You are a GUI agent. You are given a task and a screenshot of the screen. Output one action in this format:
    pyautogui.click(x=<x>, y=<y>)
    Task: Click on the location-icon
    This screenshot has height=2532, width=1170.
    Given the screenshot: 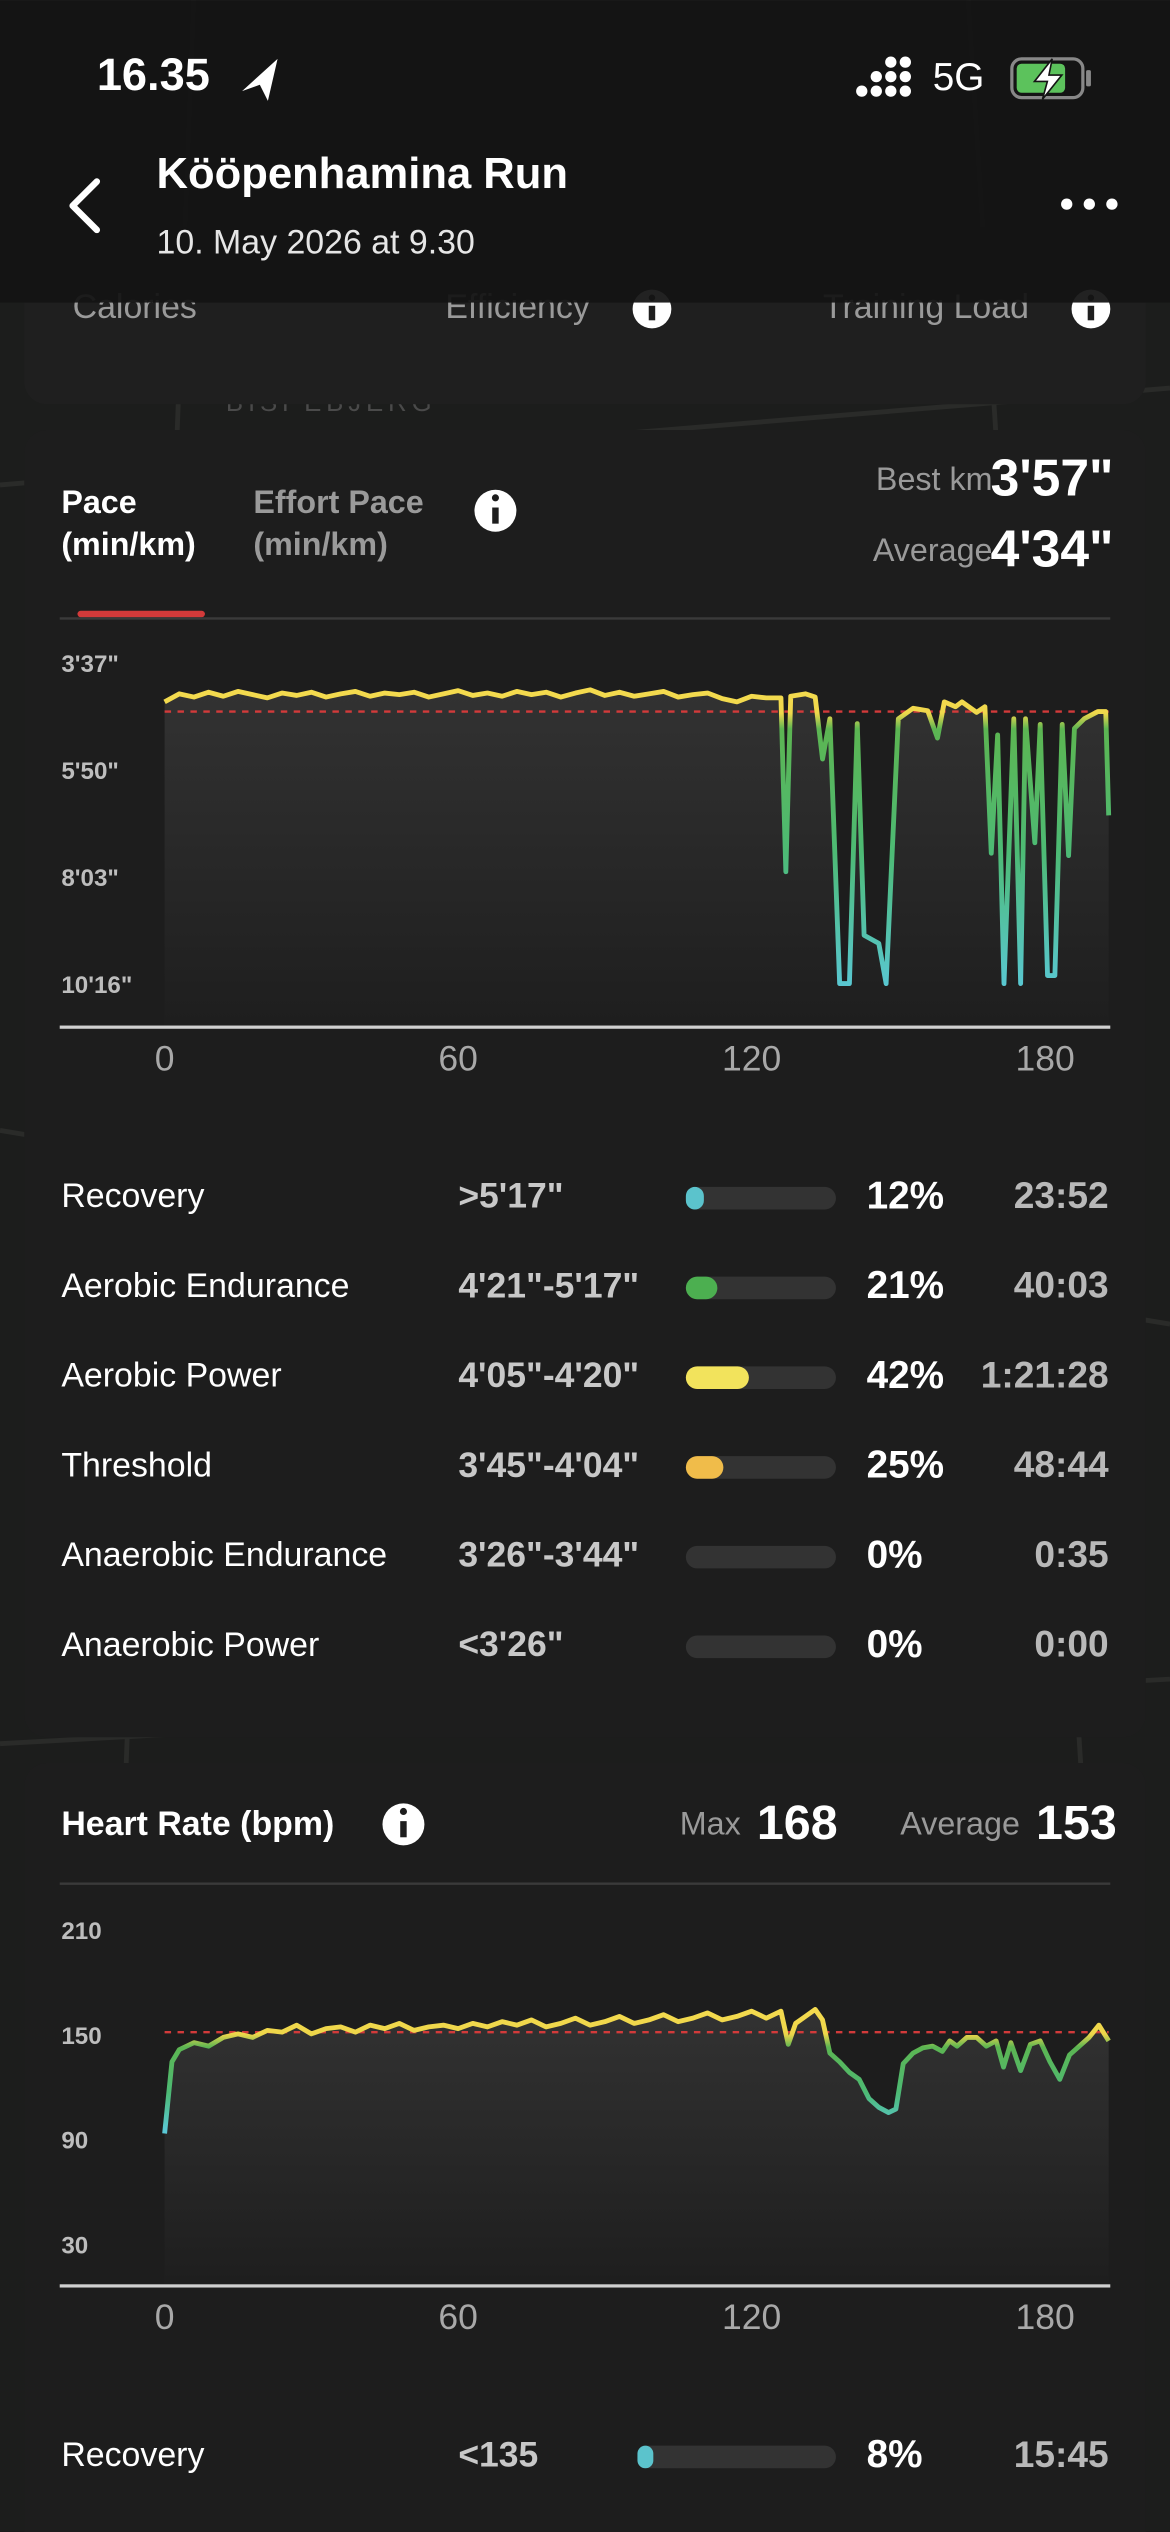 What is the action you would take?
    pyautogui.click(x=260, y=79)
    